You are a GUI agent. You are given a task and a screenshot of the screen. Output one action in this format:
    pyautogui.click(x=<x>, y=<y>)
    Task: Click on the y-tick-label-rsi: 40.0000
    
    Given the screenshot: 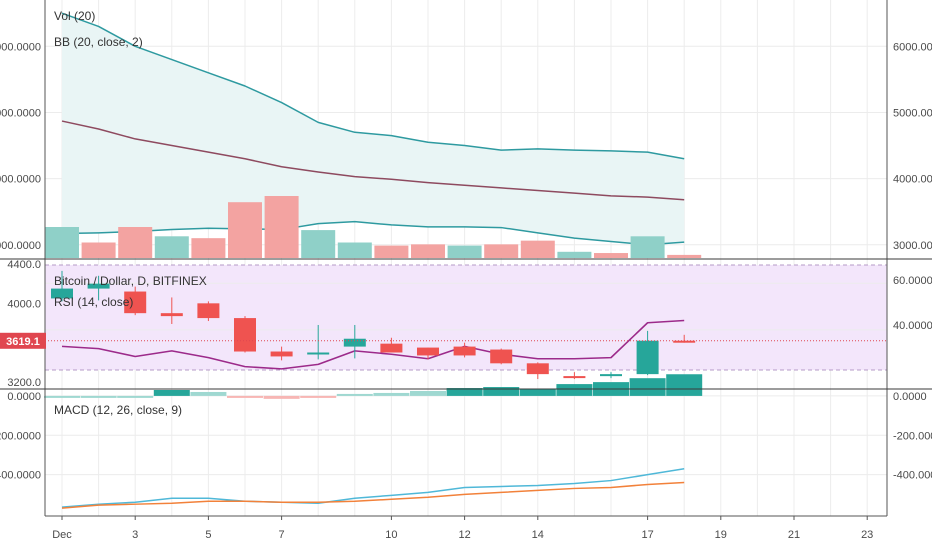 What is the action you would take?
    pyautogui.click(x=912, y=326)
    